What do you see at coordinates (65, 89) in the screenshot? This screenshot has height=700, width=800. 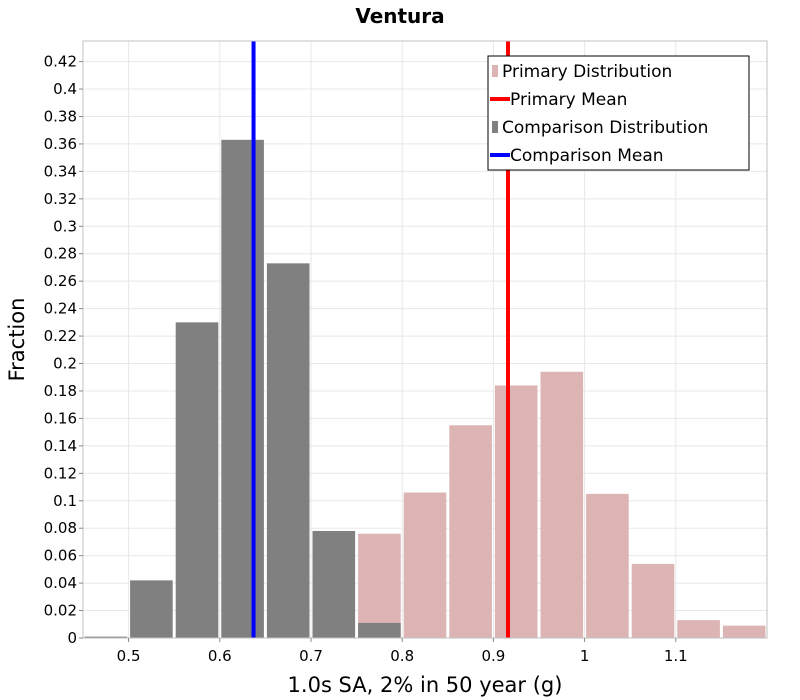 I see `y-tick-label: 0.4` at bounding box center [65, 89].